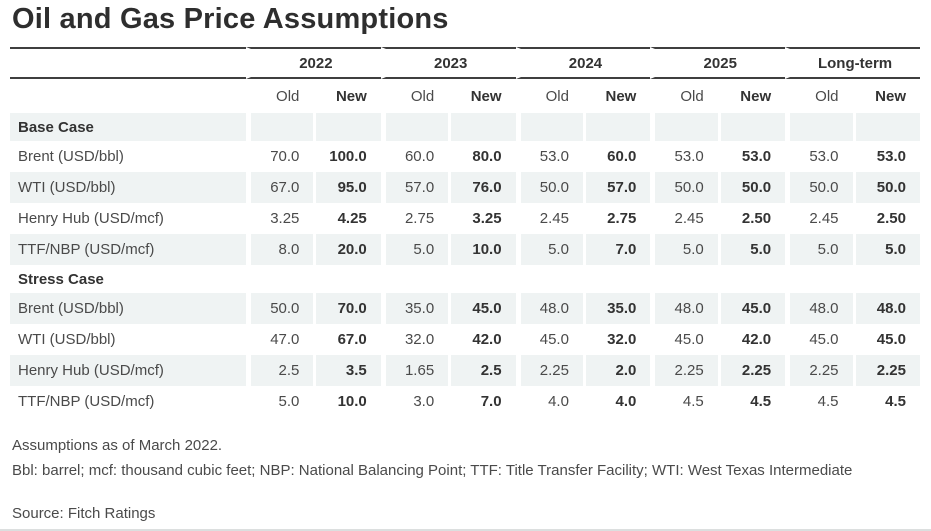 The image size is (931, 531). I want to click on table-cell: 60.0, so click(414, 156).